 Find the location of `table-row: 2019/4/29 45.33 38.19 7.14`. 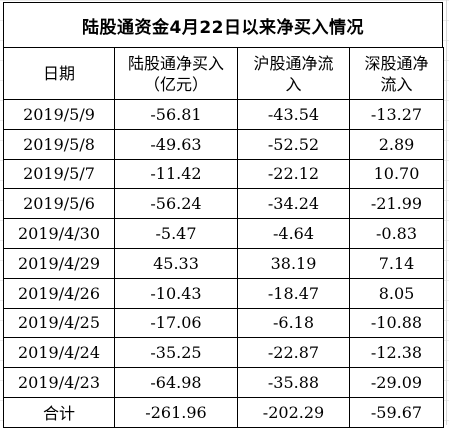

table-row: 2019/4/29 45.33 38.19 7.14 is located at coordinates (223, 263).